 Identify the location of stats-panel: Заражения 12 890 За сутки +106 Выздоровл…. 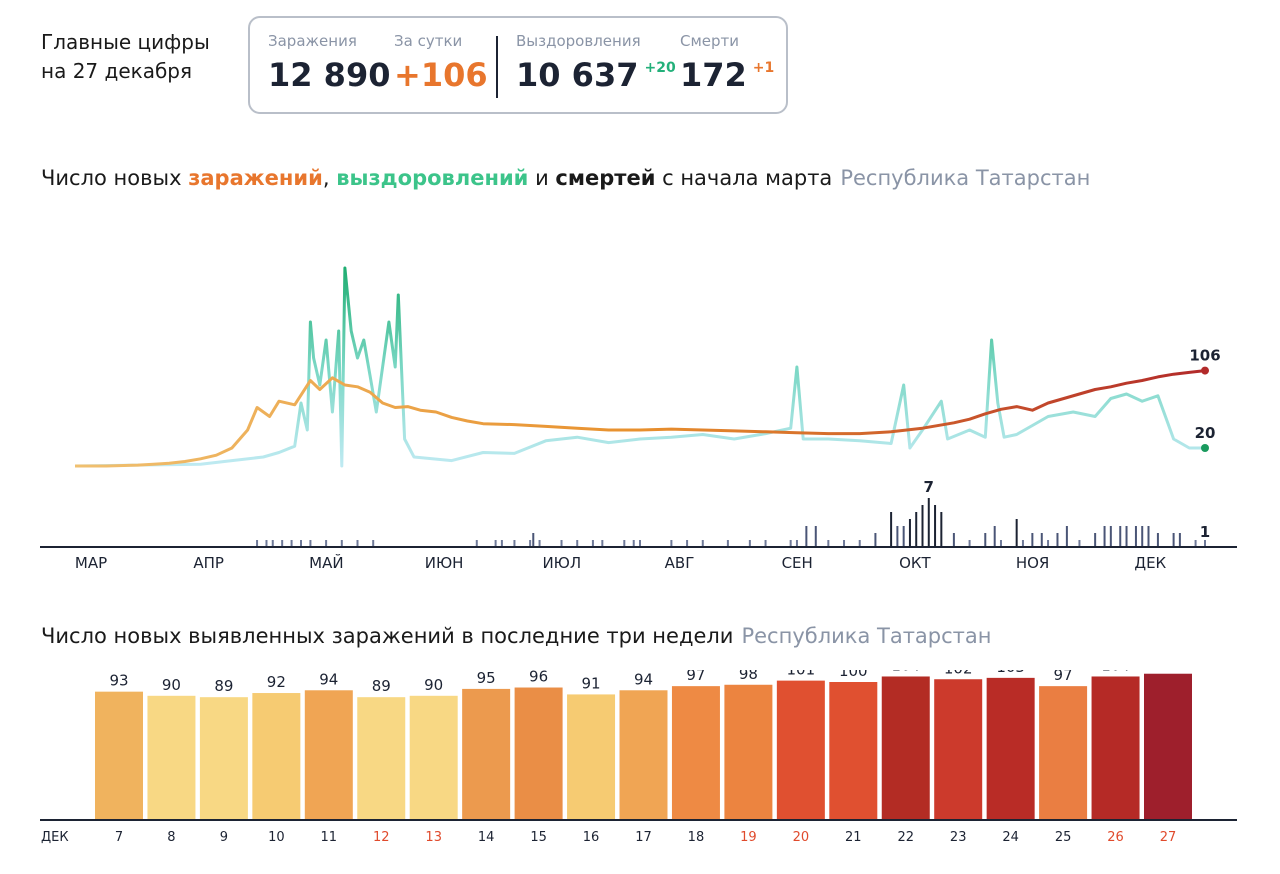
(518, 65).